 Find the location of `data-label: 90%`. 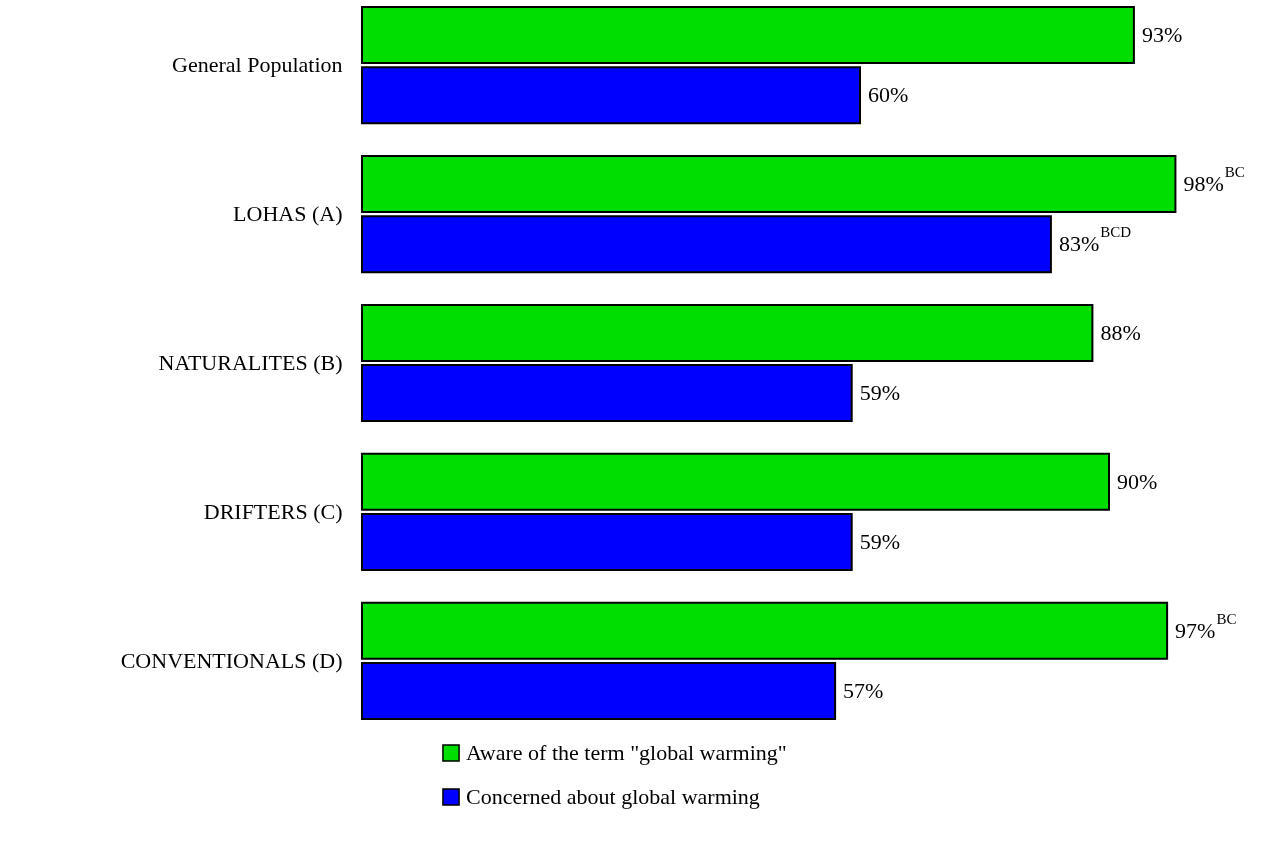

data-label: 90% is located at coordinates (1137, 481).